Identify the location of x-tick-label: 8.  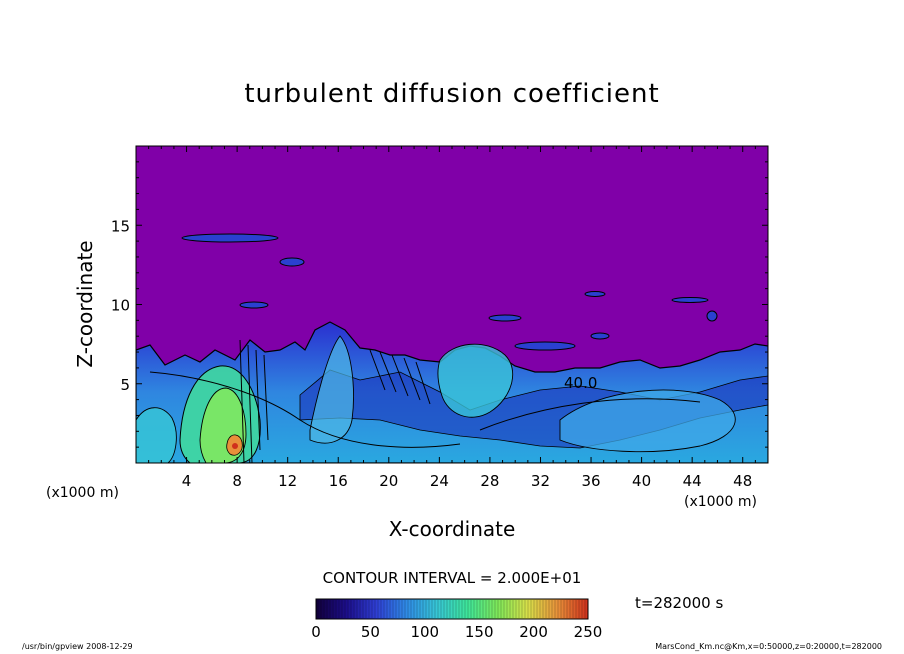
(237, 481).